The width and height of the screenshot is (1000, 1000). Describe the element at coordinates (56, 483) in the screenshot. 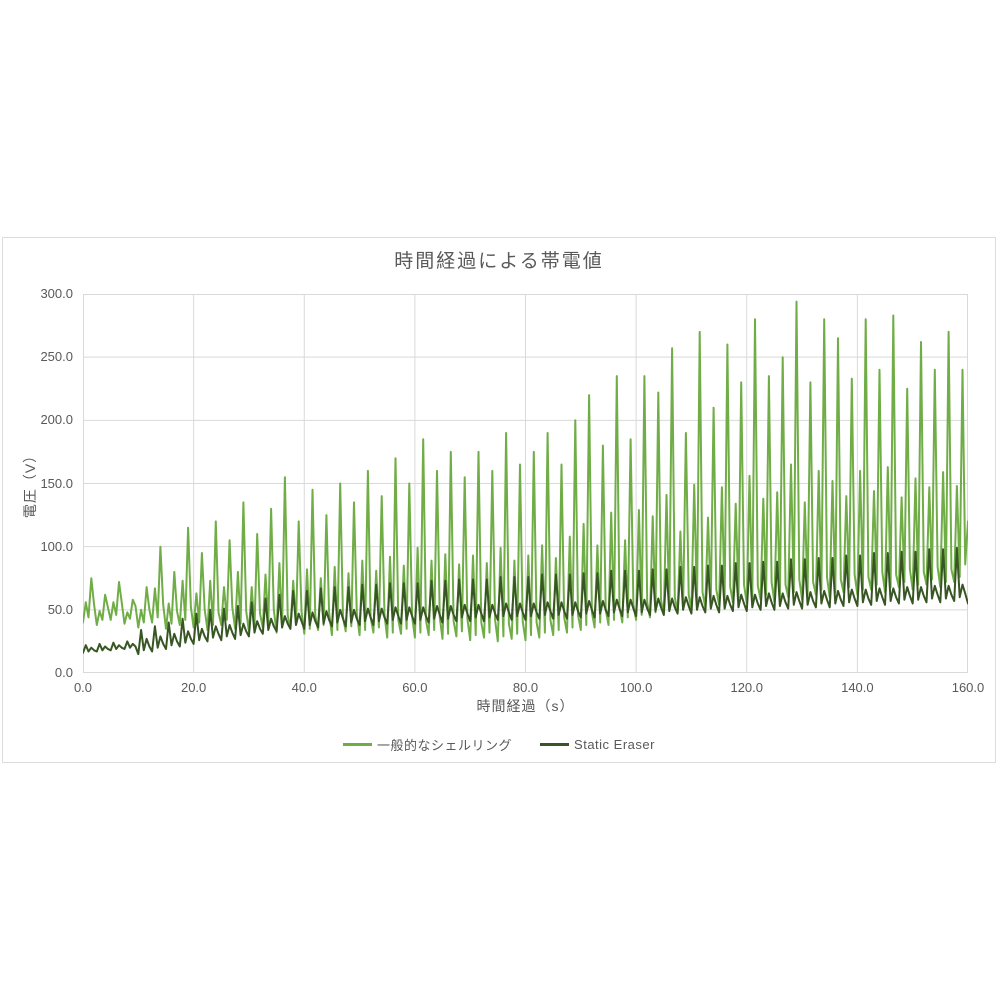

I see `y-axis-tick-label: 150.0` at that location.